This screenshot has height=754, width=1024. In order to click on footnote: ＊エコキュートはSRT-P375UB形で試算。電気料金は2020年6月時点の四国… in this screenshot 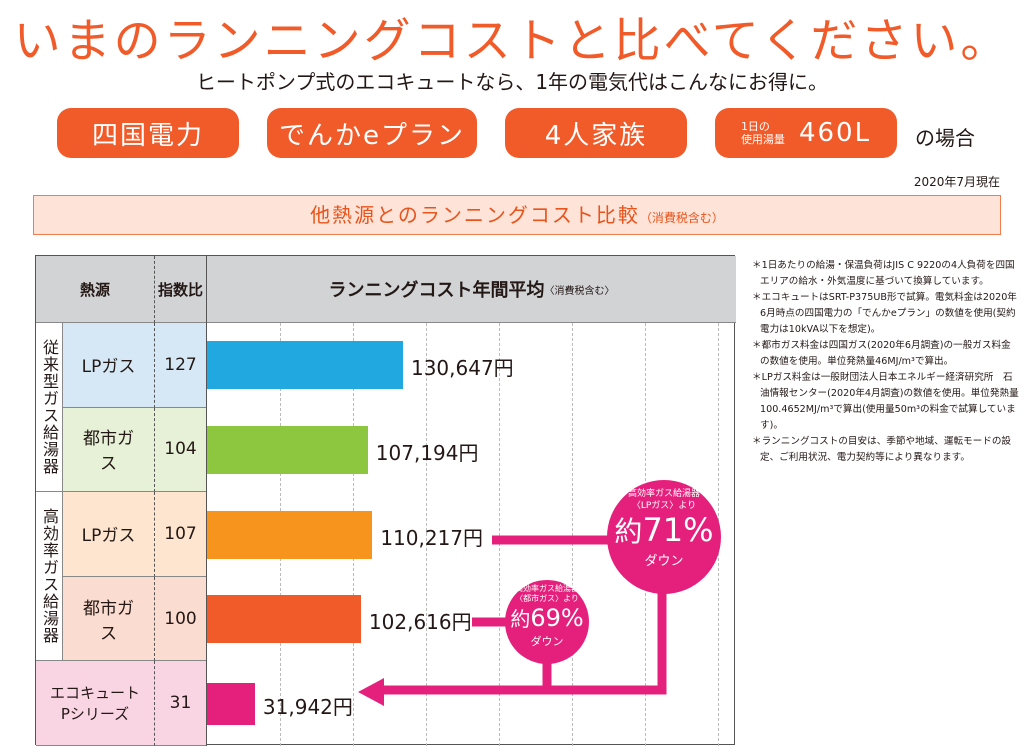, I will do `click(884, 313)`.